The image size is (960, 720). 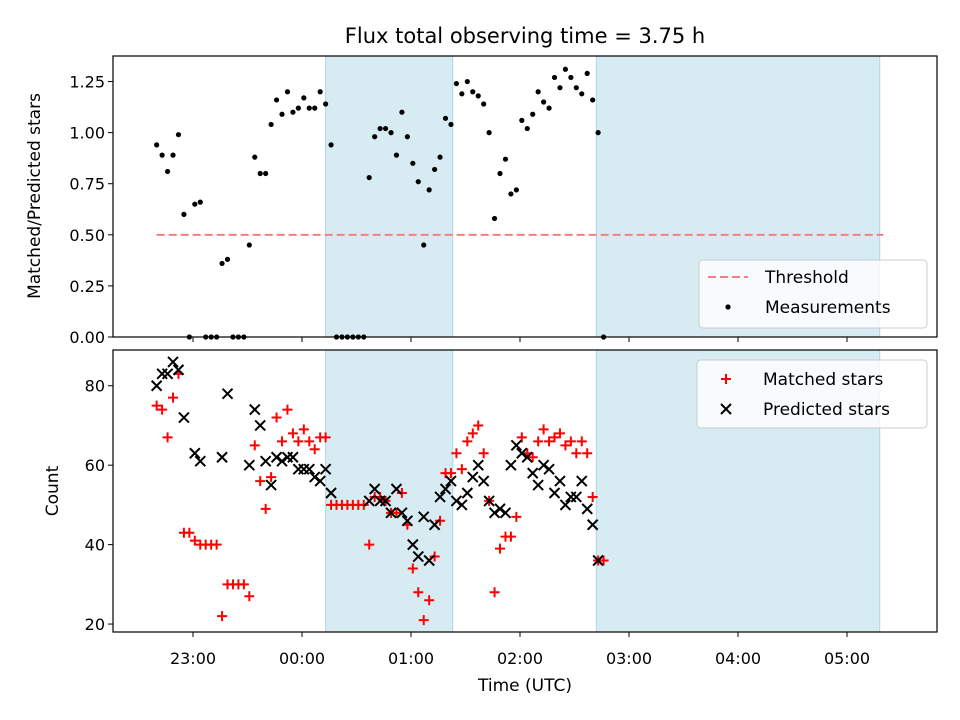 I want to click on y-tick-label: 1.25, so click(x=87, y=82).